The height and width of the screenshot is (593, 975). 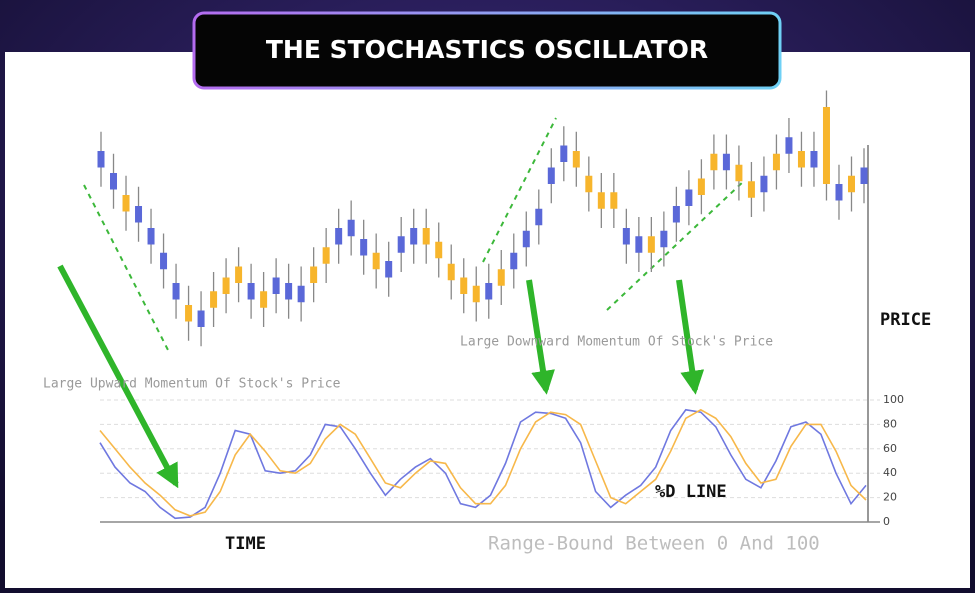 What do you see at coordinates (245, 544) in the screenshot?
I see `x-axis-label: TIME` at bounding box center [245, 544].